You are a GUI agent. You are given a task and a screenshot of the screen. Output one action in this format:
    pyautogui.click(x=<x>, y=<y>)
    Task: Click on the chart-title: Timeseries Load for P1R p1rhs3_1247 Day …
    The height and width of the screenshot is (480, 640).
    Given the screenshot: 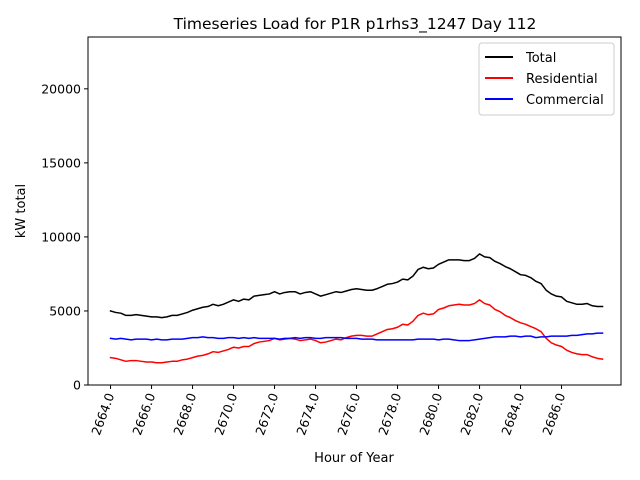 What is the action you would take?
    pyautogui.click(x=355, y=24)
    